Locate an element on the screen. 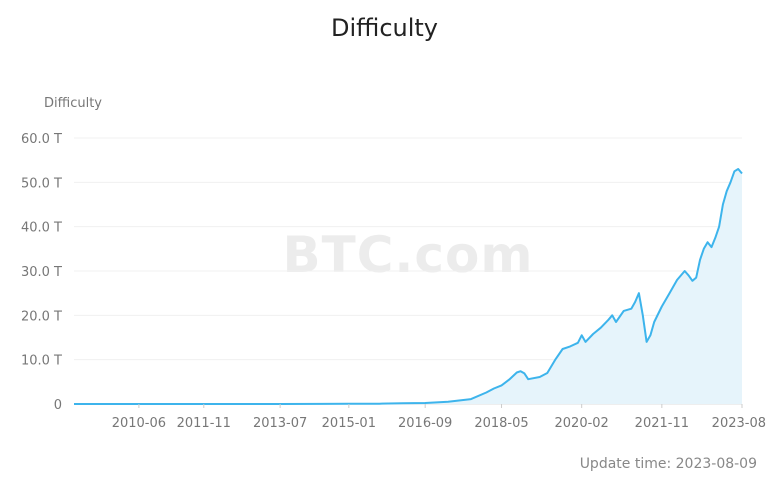 This screenshot has height=477, width=769. y-axis-ticks: 0 10.0 T 20.0 T 30.0 T 40.0 T 50.0 T 60.0 T is located at coordinates (41, 272).